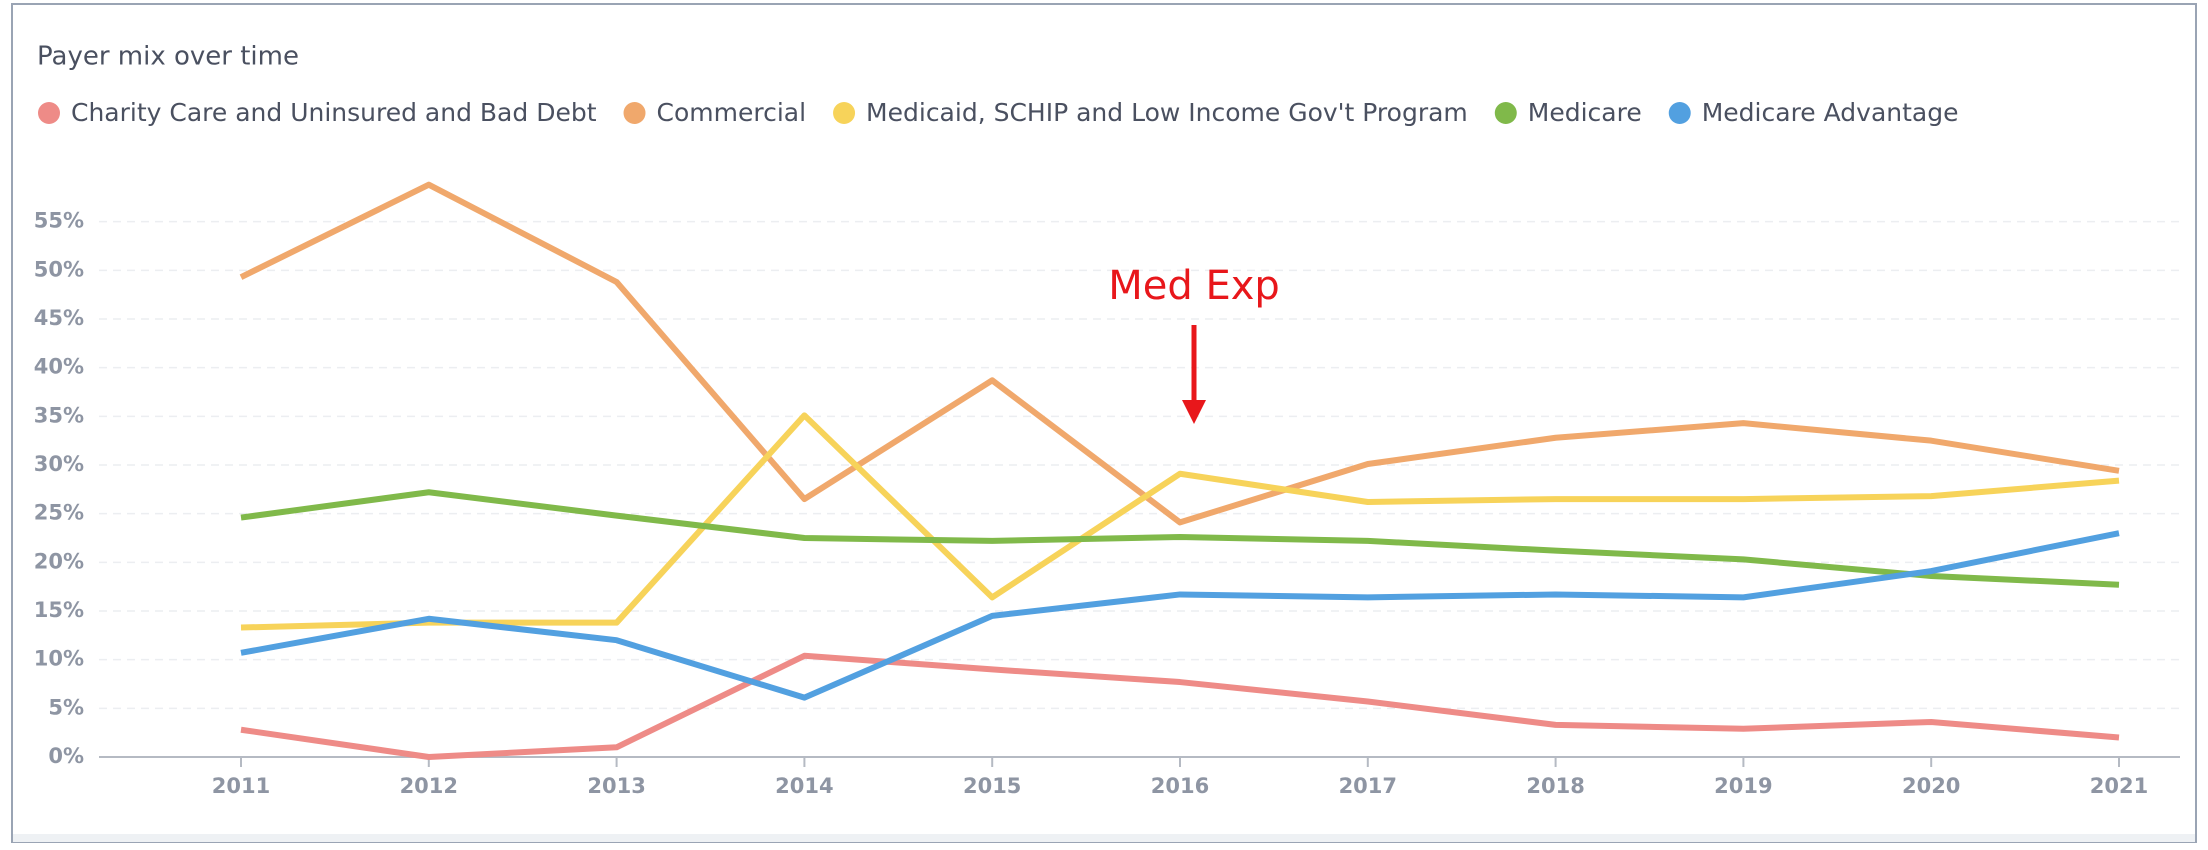 This screenshot has width=2208, height=850. Describe the element at coordinates (59, 561) in the screenshot. I see `y-tick-label: 20%` at that location.